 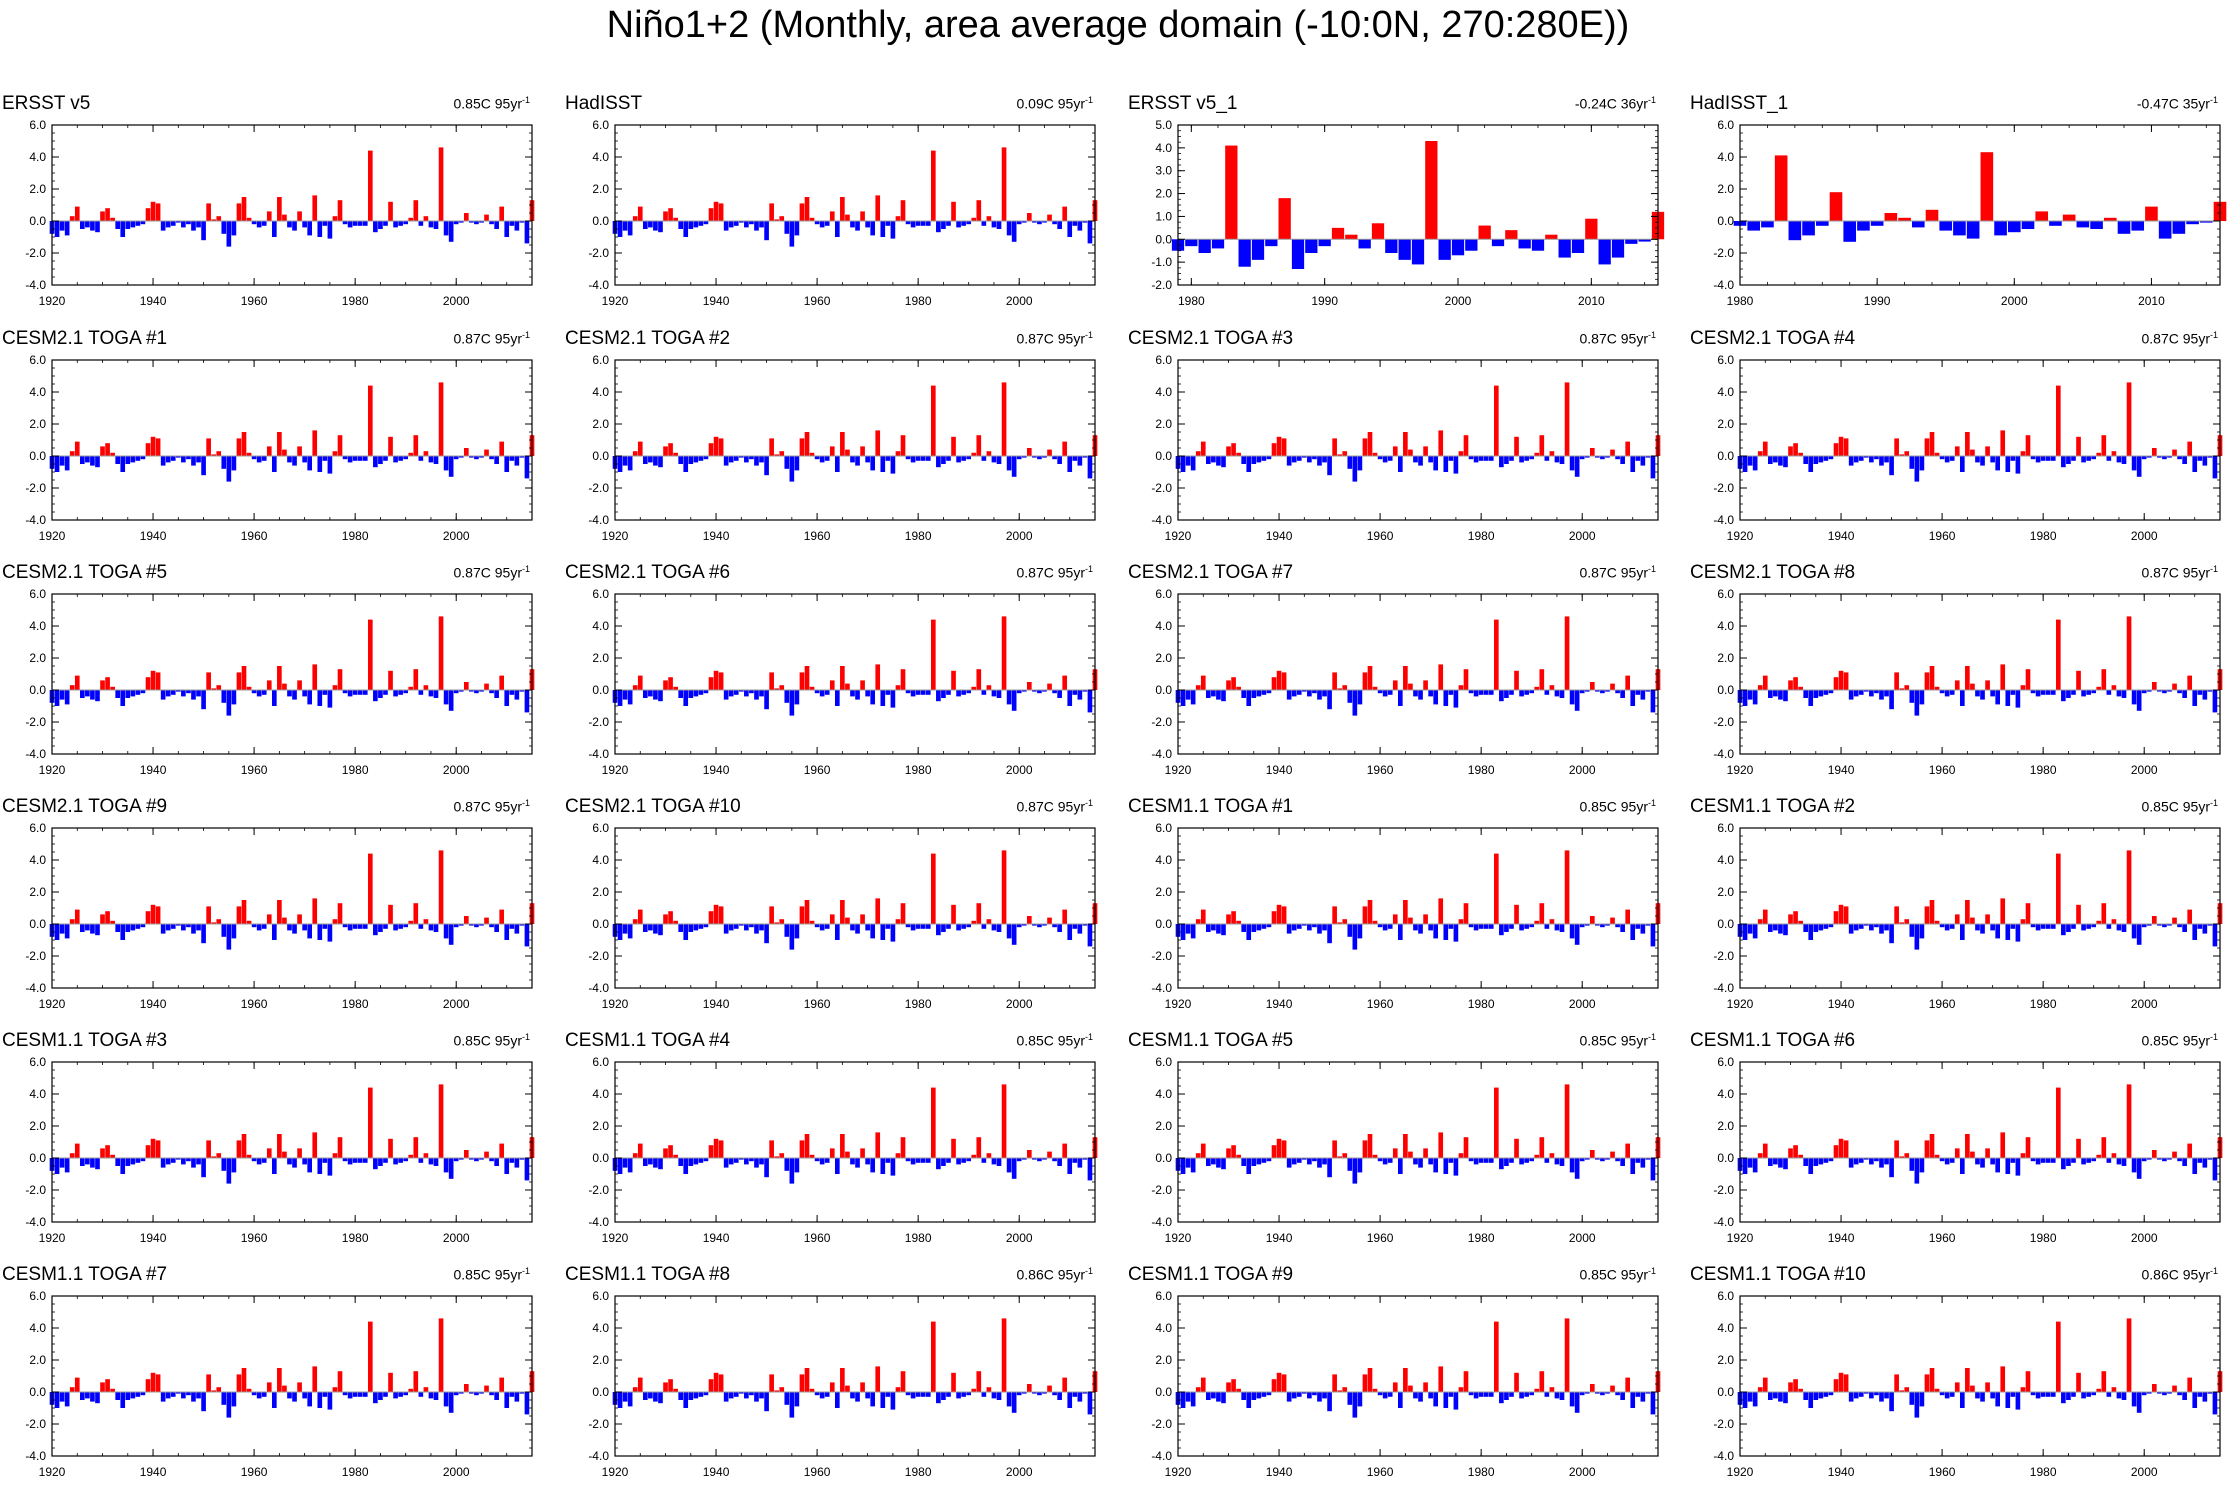 I want to click on x-tick-label: 2000, so click(x=1458, y=301).